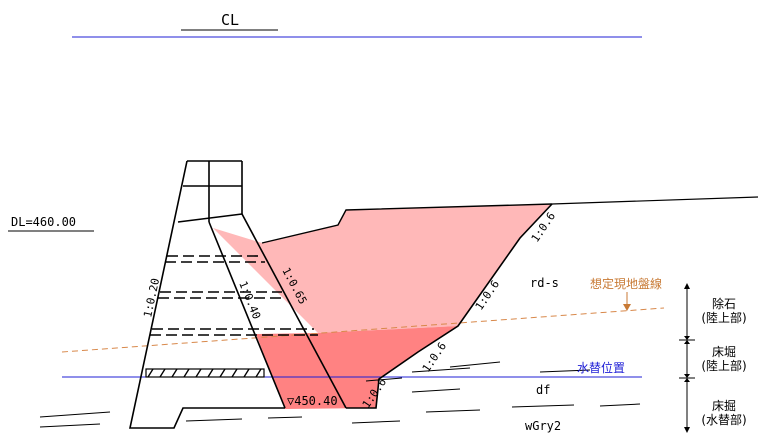 This screenshot has width=764, height=438. What do you see at coordinates (723, 365) in the screenshot?
I see `zone-2-sub: (陸上部)` at bounding box center [723, 365].